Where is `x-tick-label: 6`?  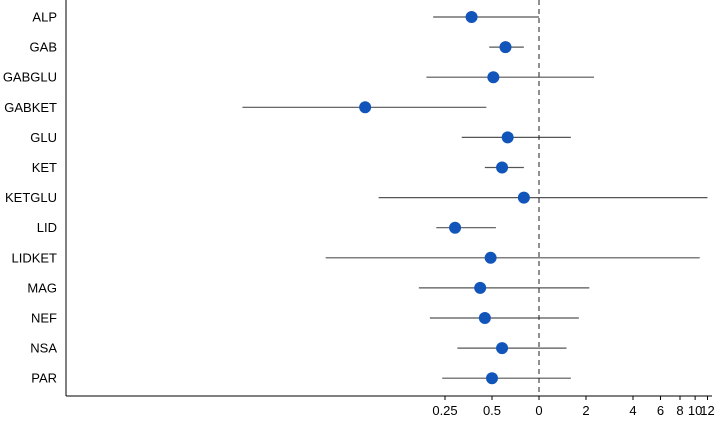
x-tick-label: 6 is located at coordinates (660, 410).